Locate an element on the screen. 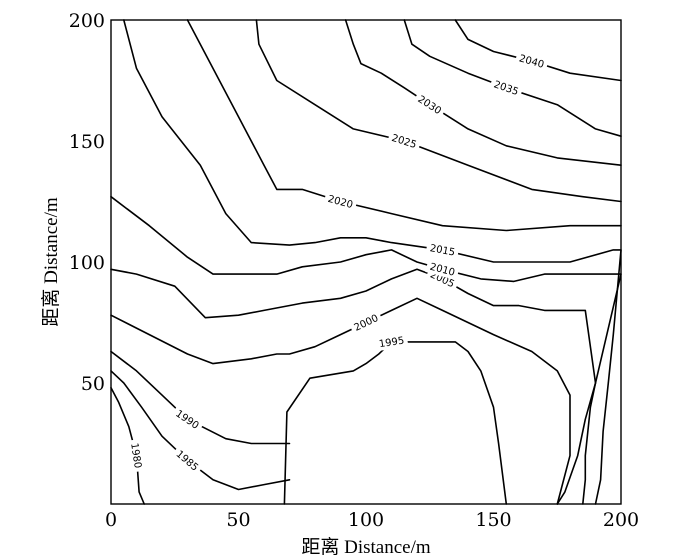  x-tick-label: 50 is located at coordinates (238, 520).